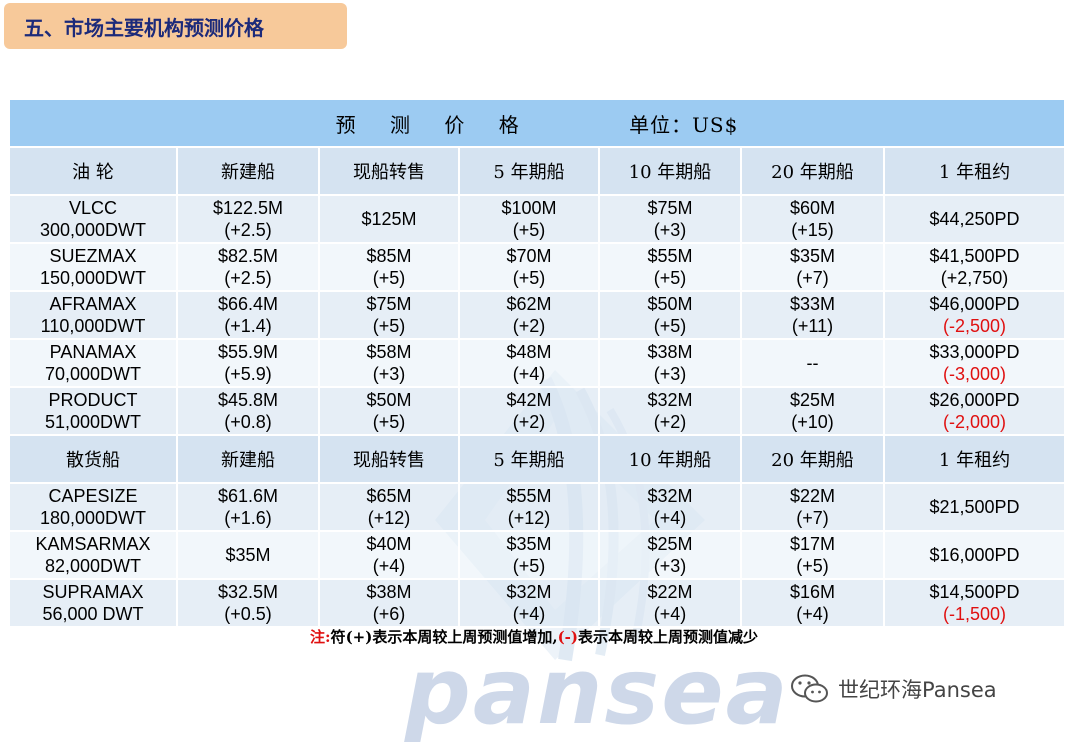 This screenshot has height=745, width=1068. I want to click on price-cell: $14,500PD (-1,500), so click(974, 604).